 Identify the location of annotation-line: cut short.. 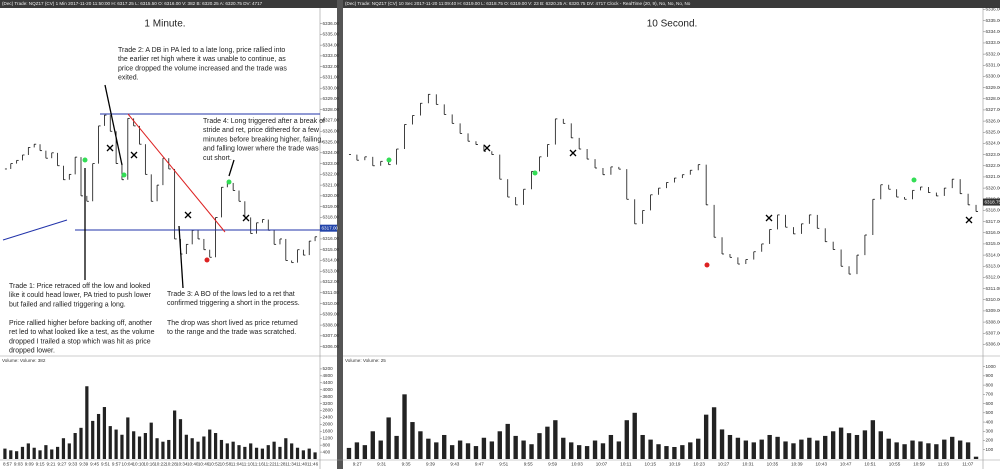
(217, 158).